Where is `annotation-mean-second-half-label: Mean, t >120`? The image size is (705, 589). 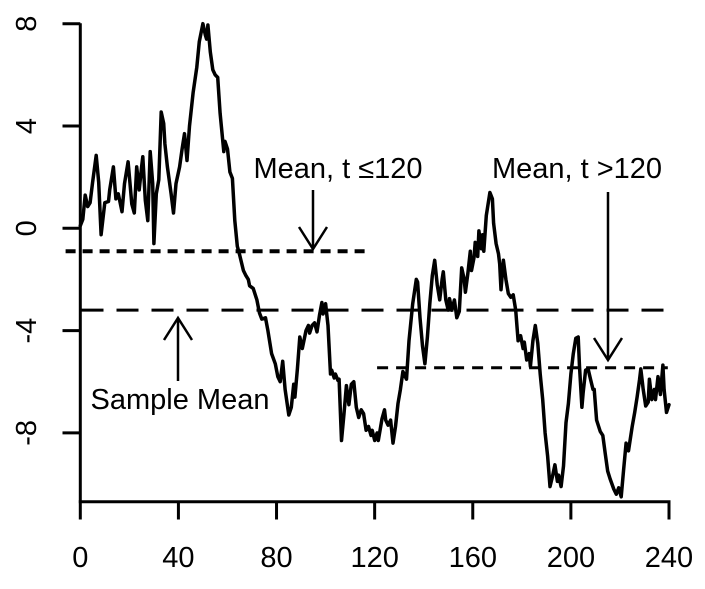
annotation-mean-second-half-label: Mean, t >120 is located at coordinates (577, 169).